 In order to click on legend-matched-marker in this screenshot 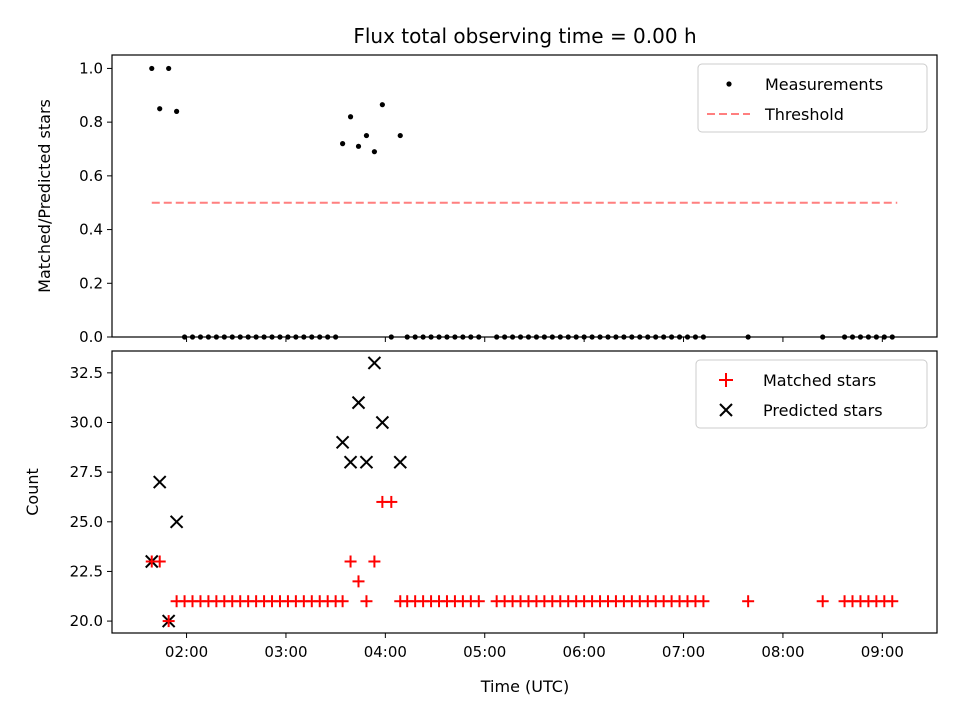, I will do `click(726, 380)`.